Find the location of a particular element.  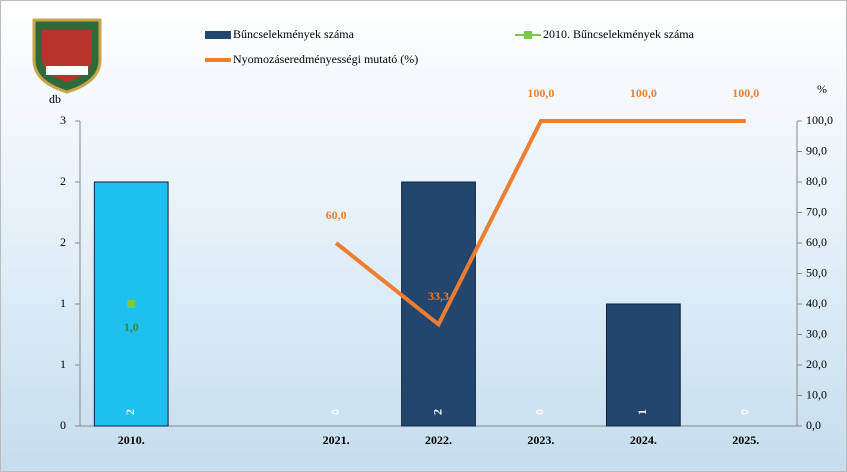

line-value-label: 60,0 is located at coordinates (336, 215).